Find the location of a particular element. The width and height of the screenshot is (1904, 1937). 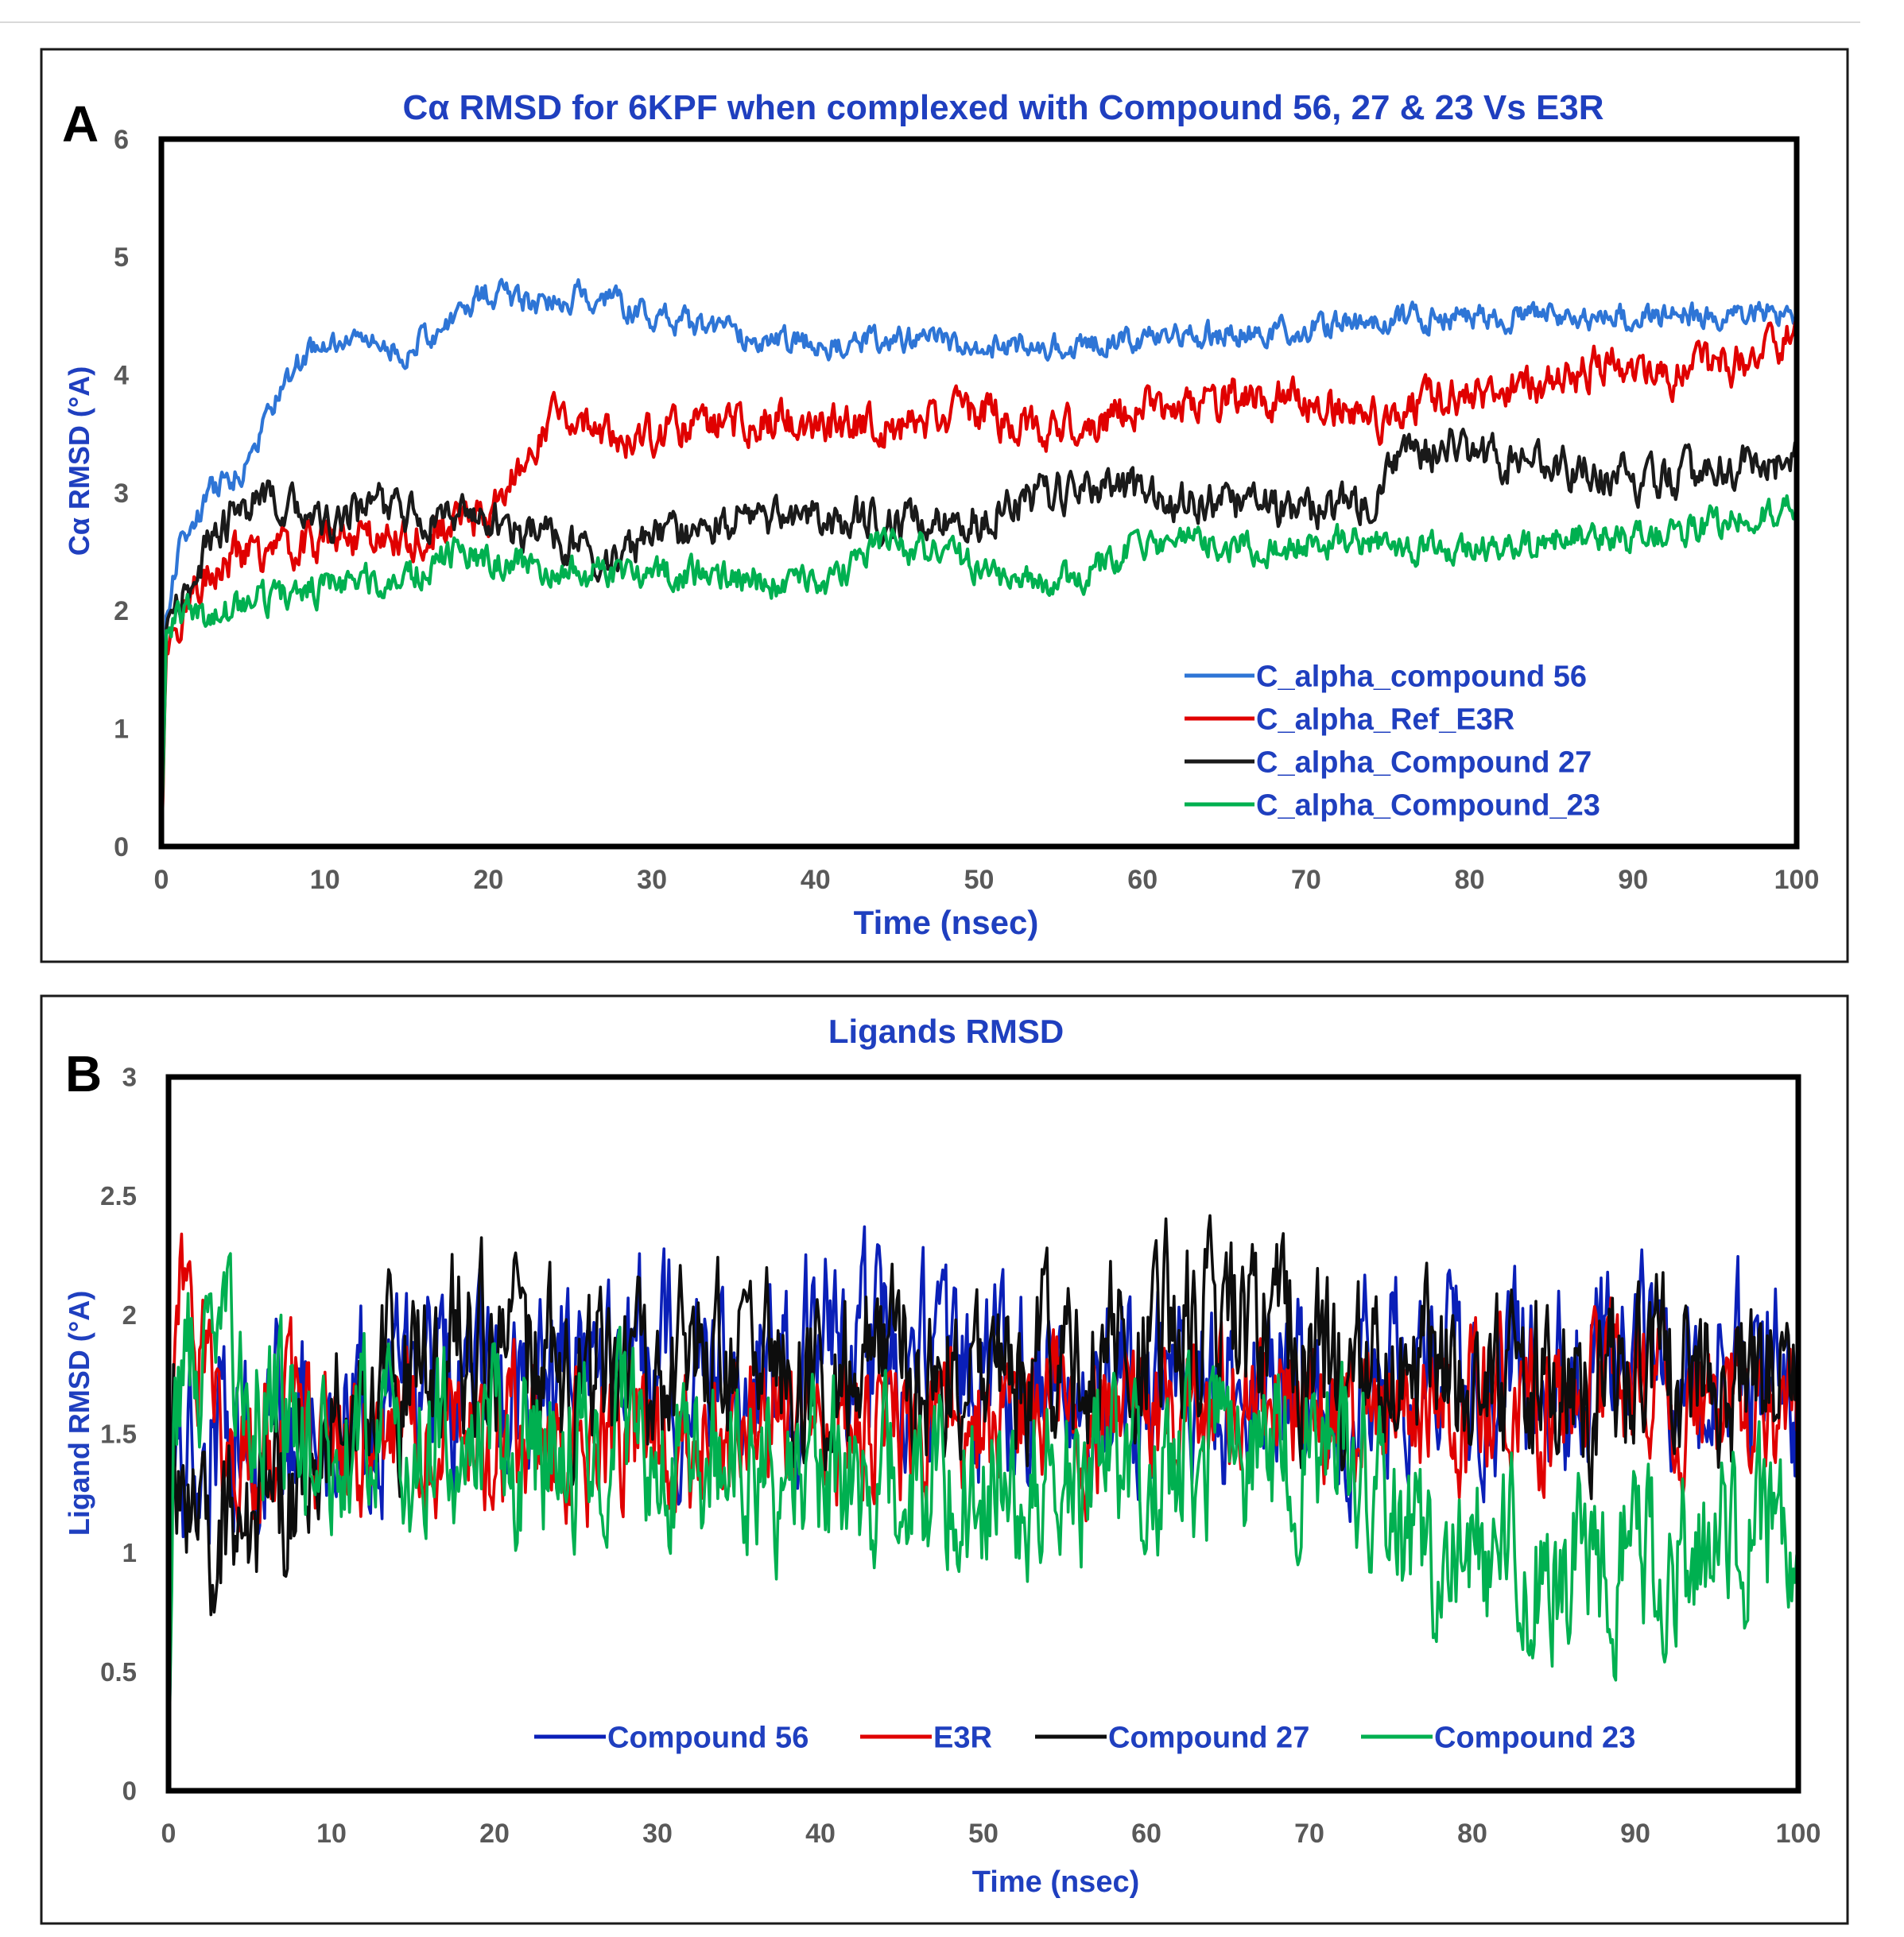

panel-a-x-tick-label: 50 is located at coordinates (979, 880).